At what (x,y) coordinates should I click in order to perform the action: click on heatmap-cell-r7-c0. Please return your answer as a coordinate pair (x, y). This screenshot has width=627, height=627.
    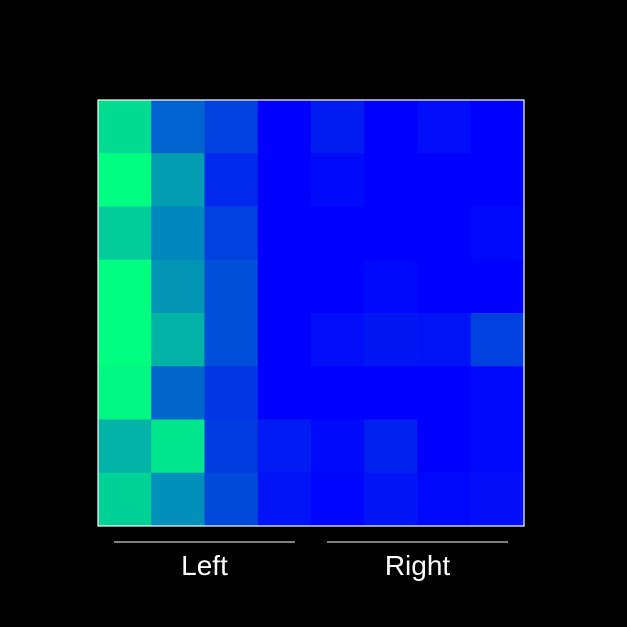
    Looking at the image, I should click on (125, 499).